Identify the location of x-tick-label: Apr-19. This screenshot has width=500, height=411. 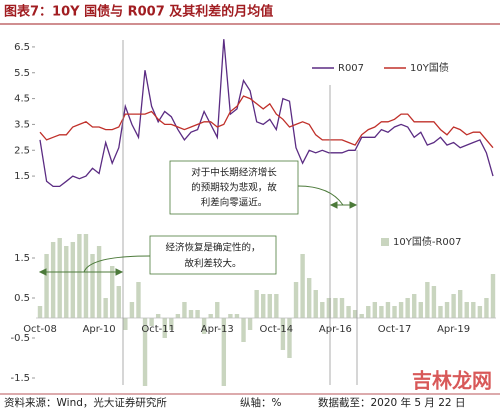
(453, 329).